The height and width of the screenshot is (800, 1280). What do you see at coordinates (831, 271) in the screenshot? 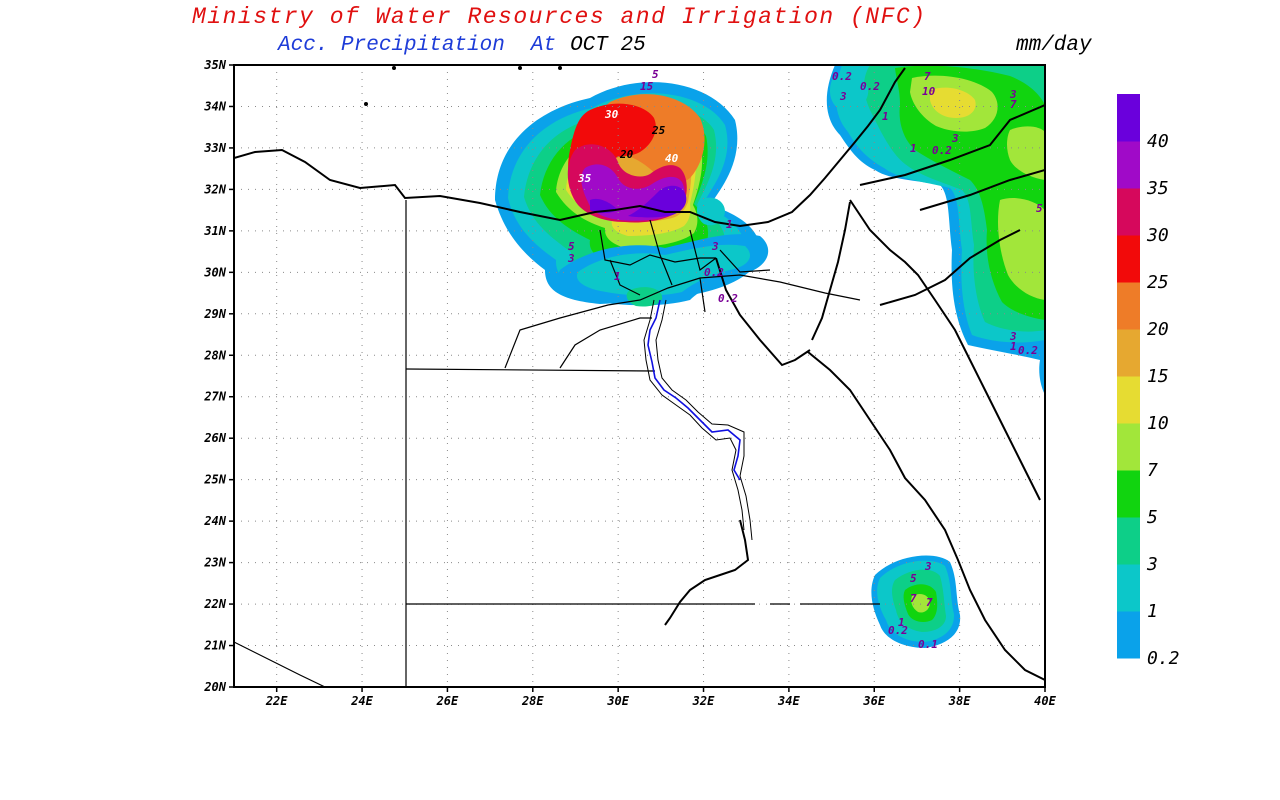
I see `gulf-of-aqaba` at bounding box center [831, 271].